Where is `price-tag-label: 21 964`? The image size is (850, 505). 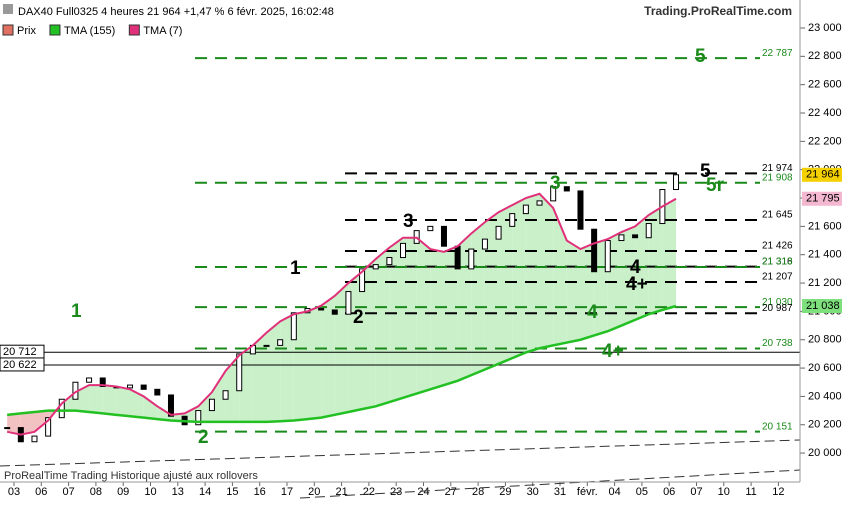
price-tag-label: 21 964 is located at coordinates (823, 175).